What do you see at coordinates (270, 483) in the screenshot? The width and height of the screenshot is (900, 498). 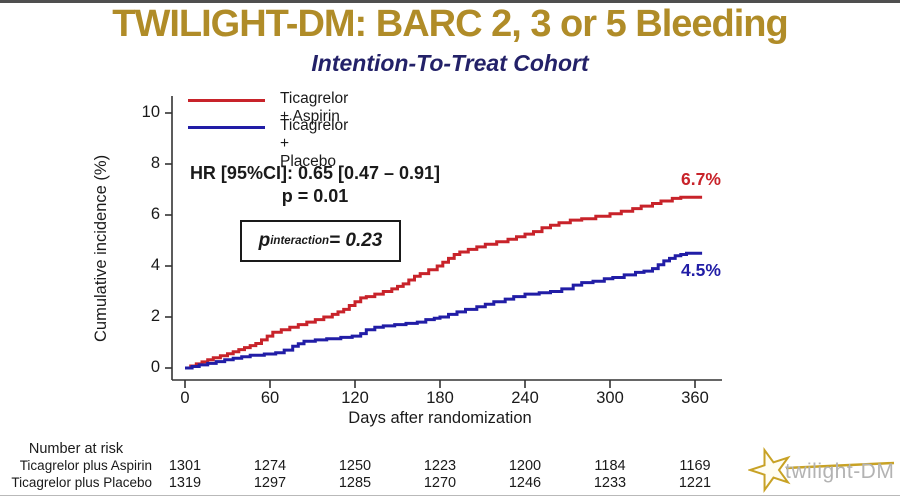 I see `risk-value: 1297` at bounding box center [270, 483].